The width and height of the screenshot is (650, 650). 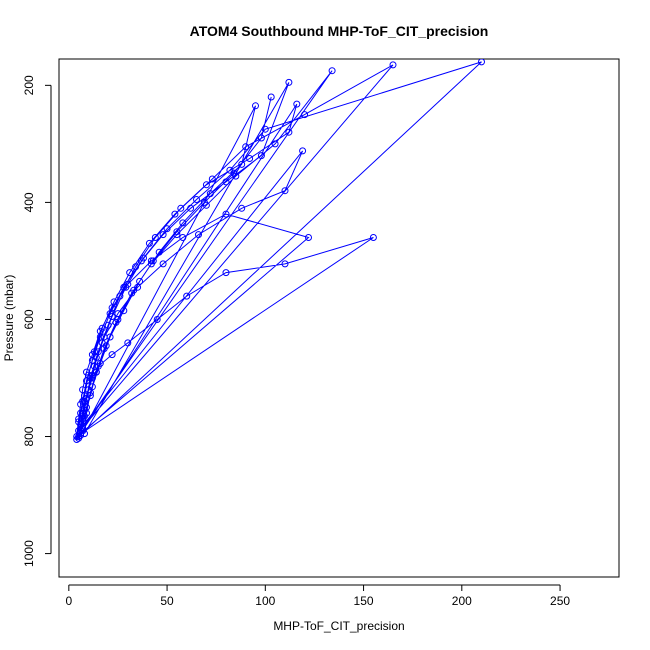 What do you see at coordinates (167, 601) in the screenshot?
I see `x-tick-label: 50` at bounding box center [167, 601].